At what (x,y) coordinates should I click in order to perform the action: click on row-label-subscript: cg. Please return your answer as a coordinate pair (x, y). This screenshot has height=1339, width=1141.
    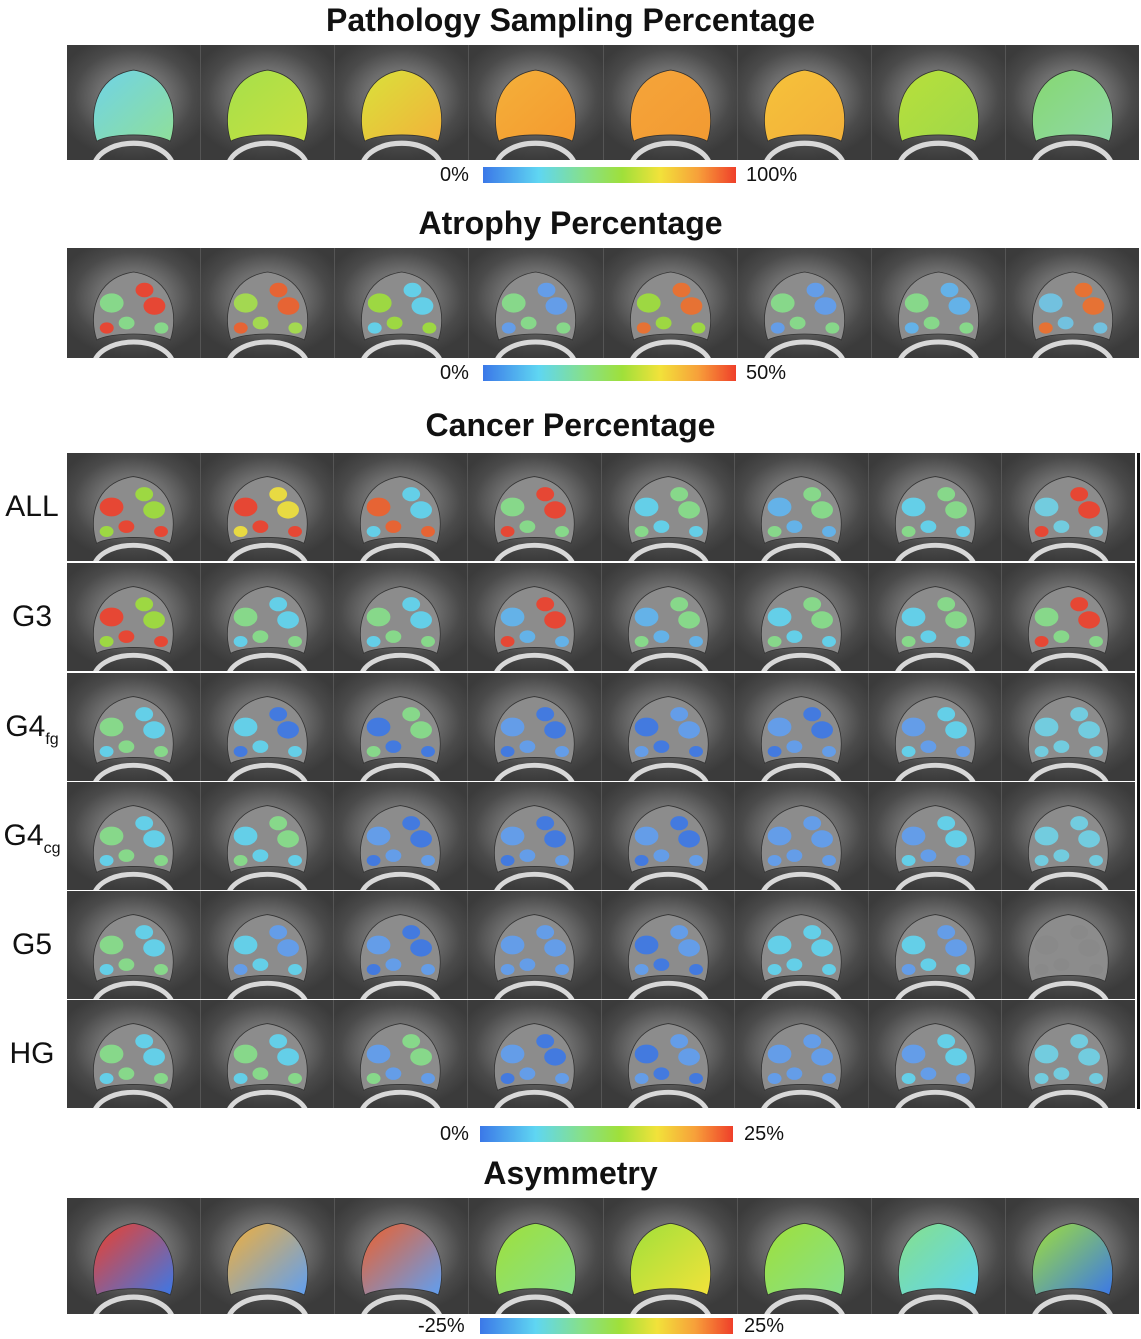
    Looking at the image, I should click on (52, 848).